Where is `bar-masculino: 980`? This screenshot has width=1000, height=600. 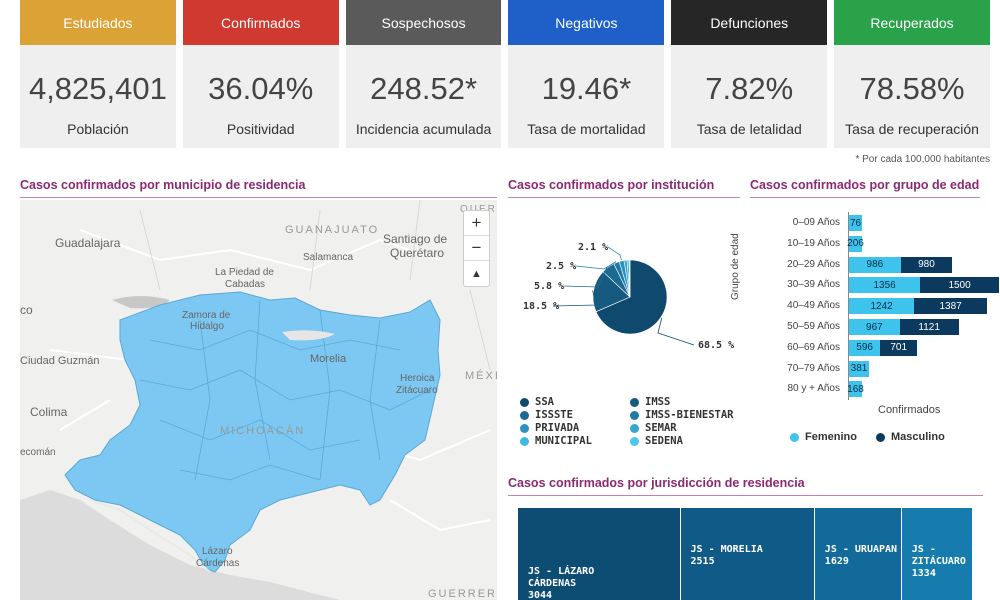
bar-masculino: 980 is located at coordinates (926, 264).